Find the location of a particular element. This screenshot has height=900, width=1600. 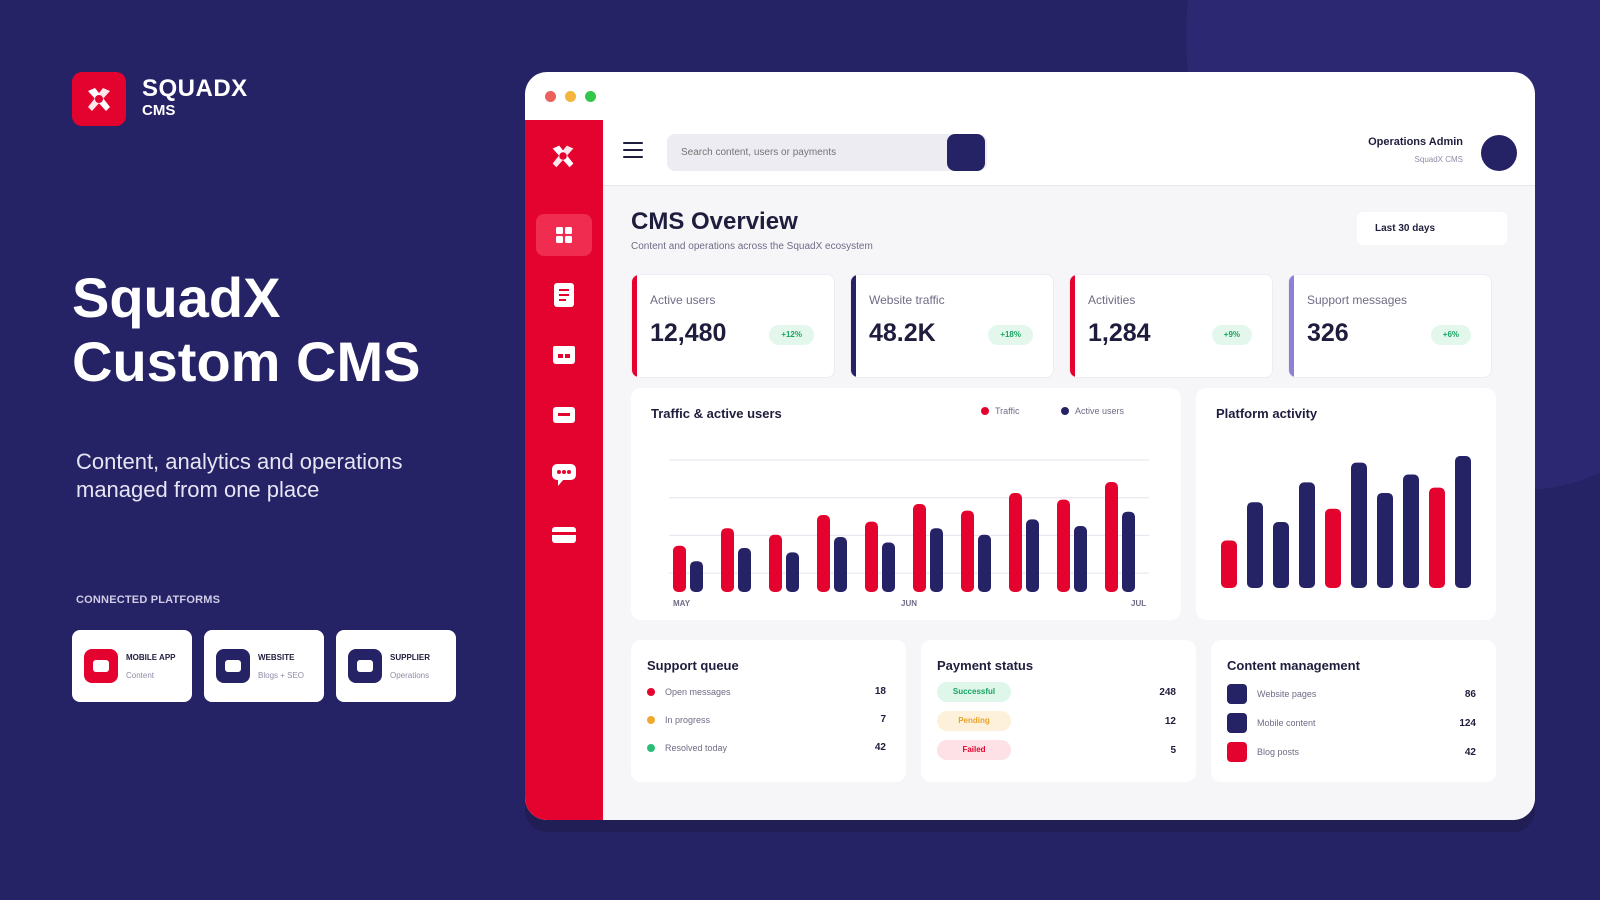

kpi-card-active-users: Active users 12,480 +12% is located at coordinates (733, 326).